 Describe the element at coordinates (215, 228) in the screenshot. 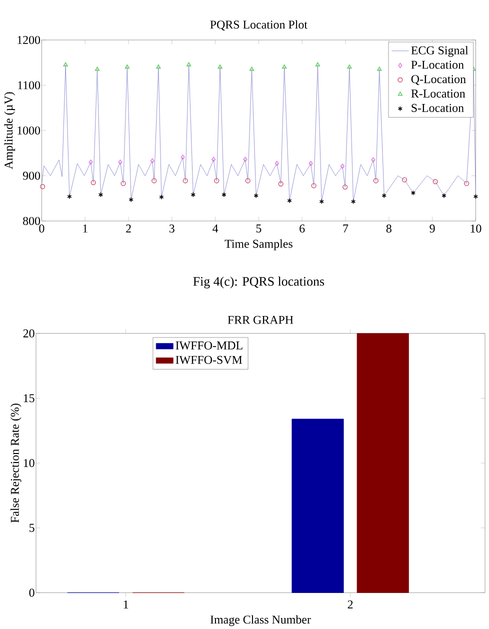

I see `x-tick-label: 4` at that location.